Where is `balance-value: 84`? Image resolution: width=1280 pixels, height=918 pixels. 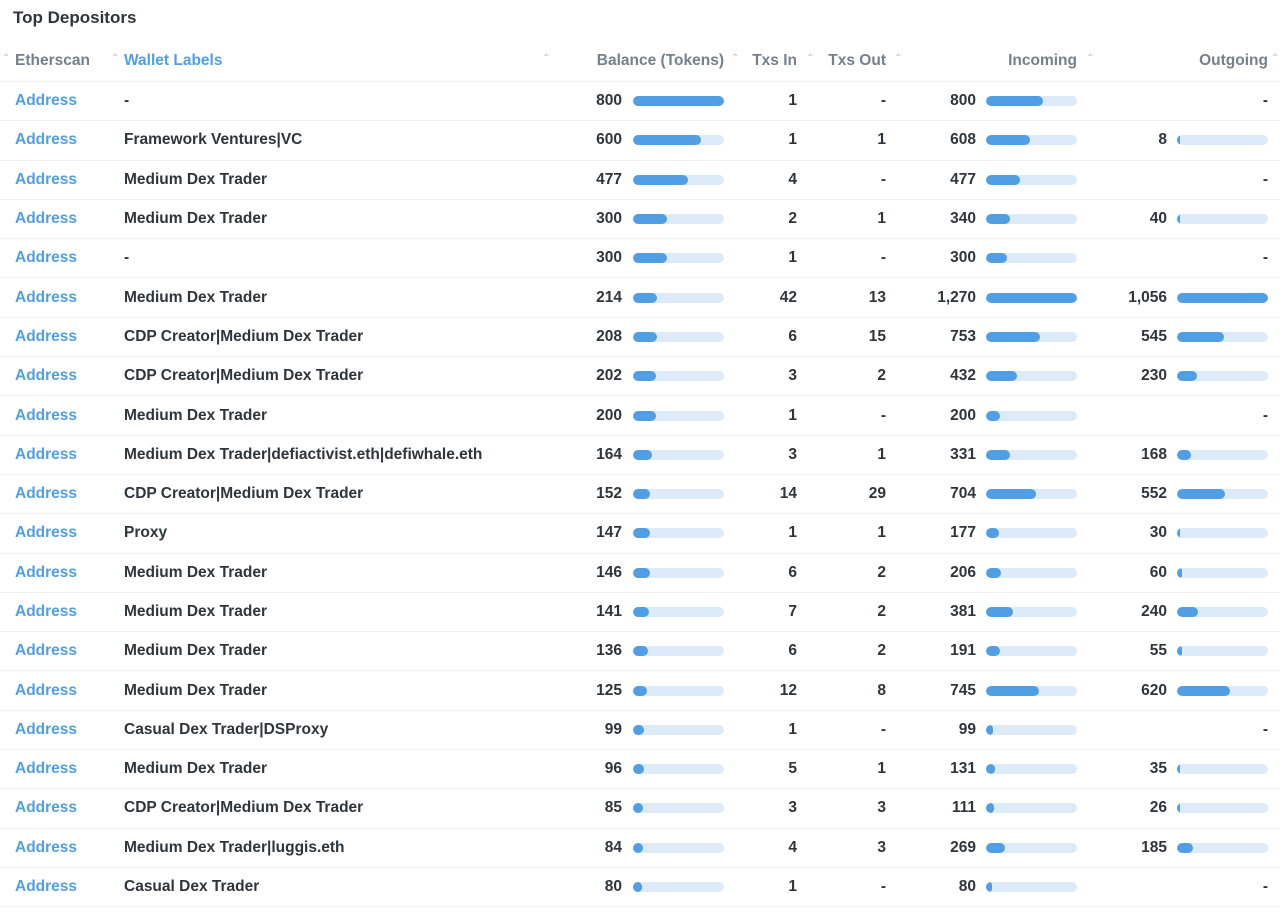 balance-value: 84 is located at coordinates (613, 847).